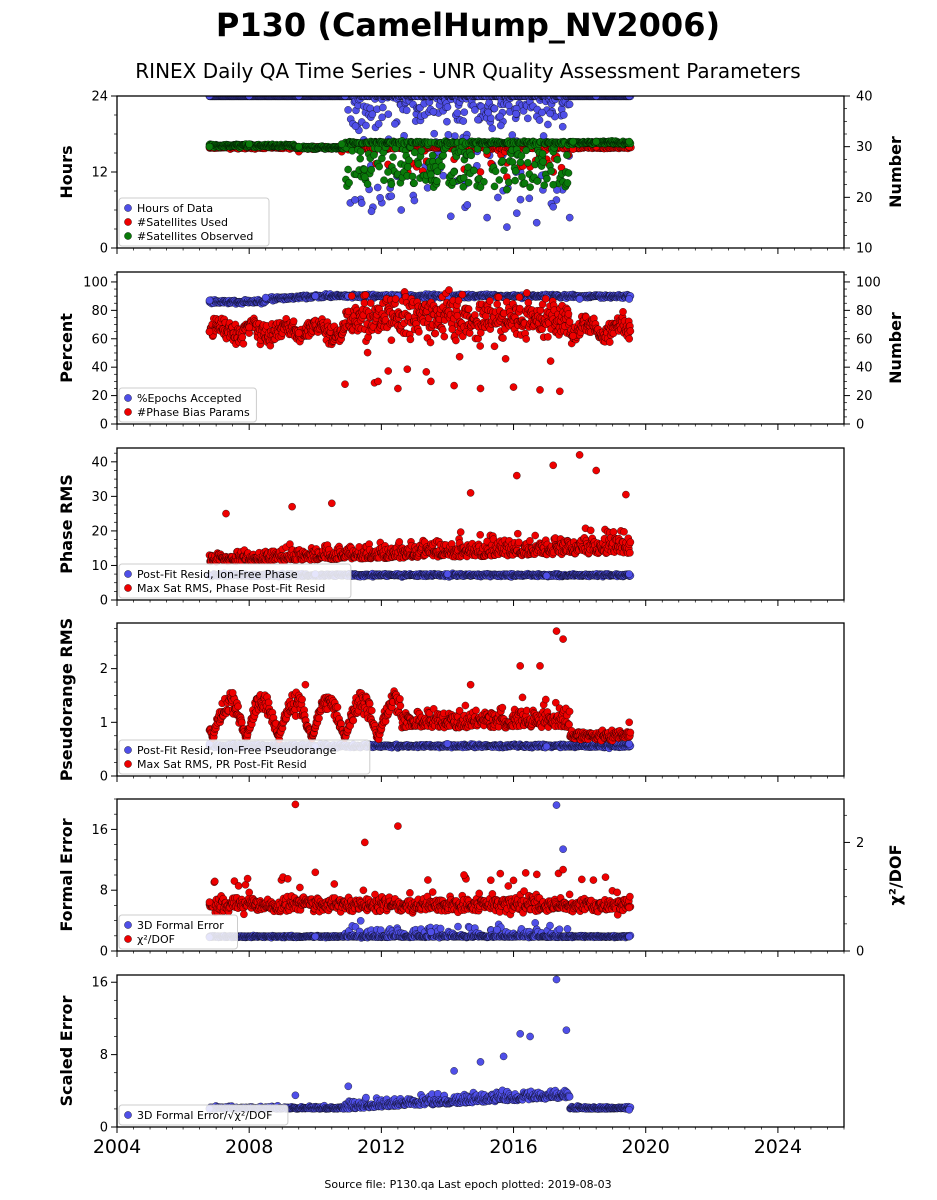  What do you see at coordinates (468, 25) in the screenshot?
I see `figure-title: P130 (CamelHump_NV2006)` at bounding box center [468, 25].